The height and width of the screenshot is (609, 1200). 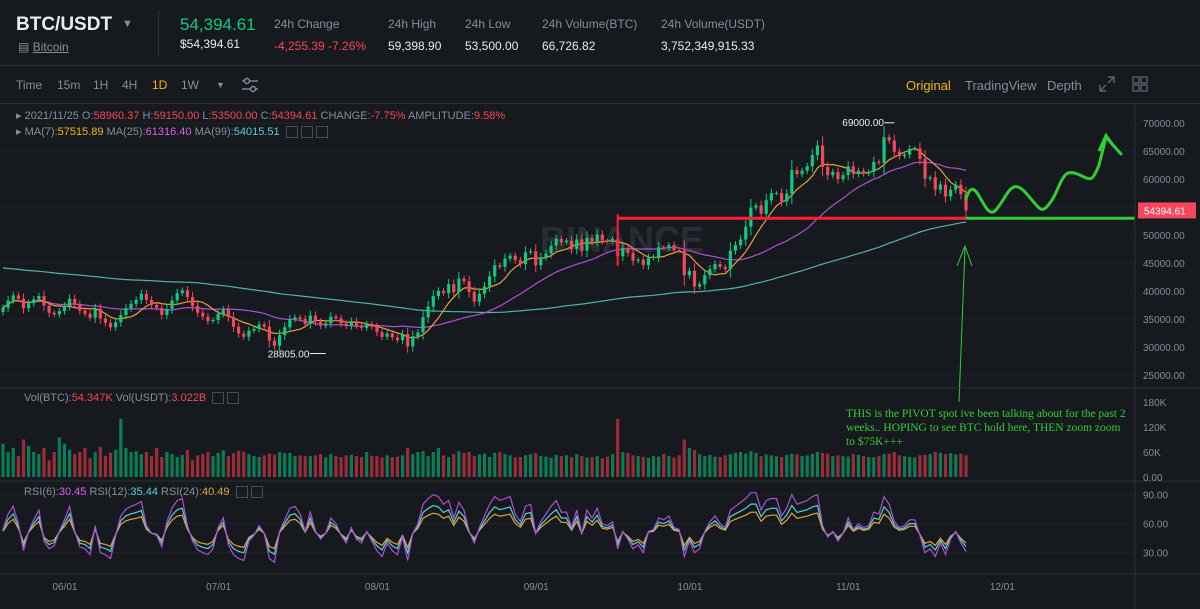 I want to click on layout-grid-icon, so click(x=1140, y=84).